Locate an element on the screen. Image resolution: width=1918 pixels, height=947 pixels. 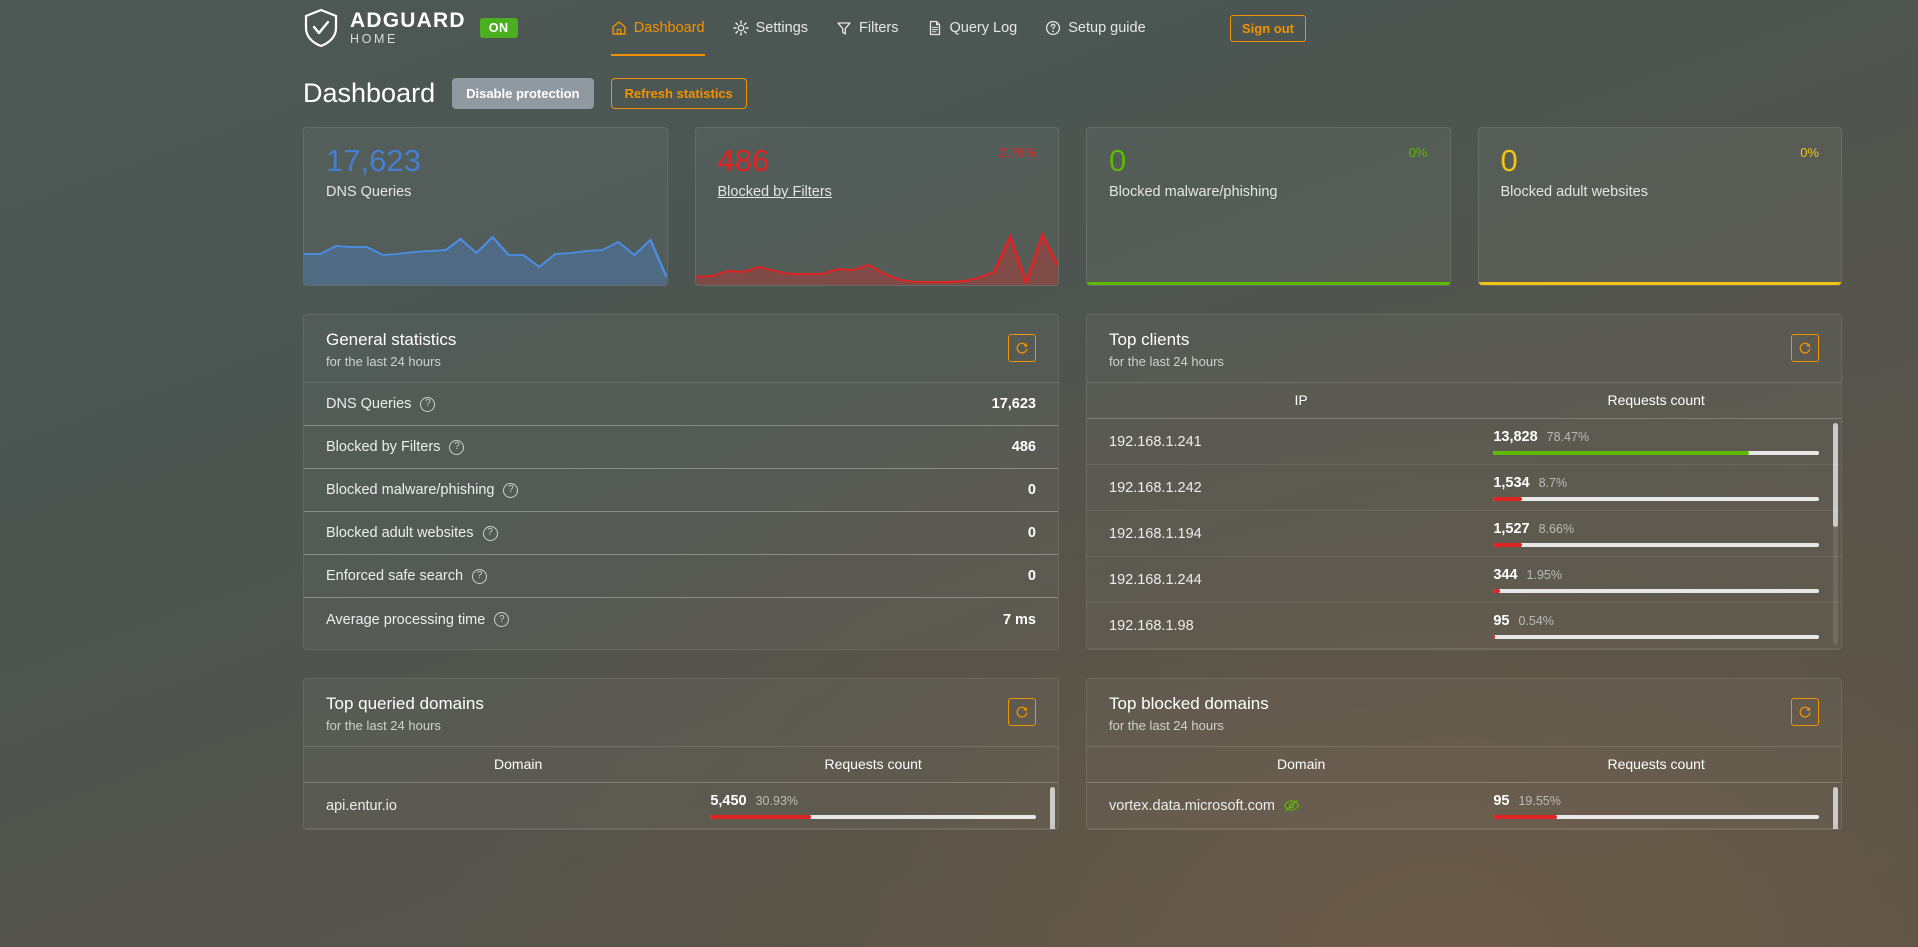
client-ip: 192.168.1.244 is located at coordinates (1155, 579).